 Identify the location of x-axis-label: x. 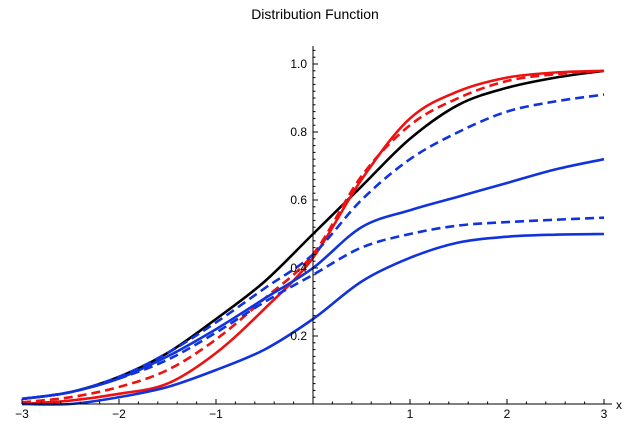
(619, 405).